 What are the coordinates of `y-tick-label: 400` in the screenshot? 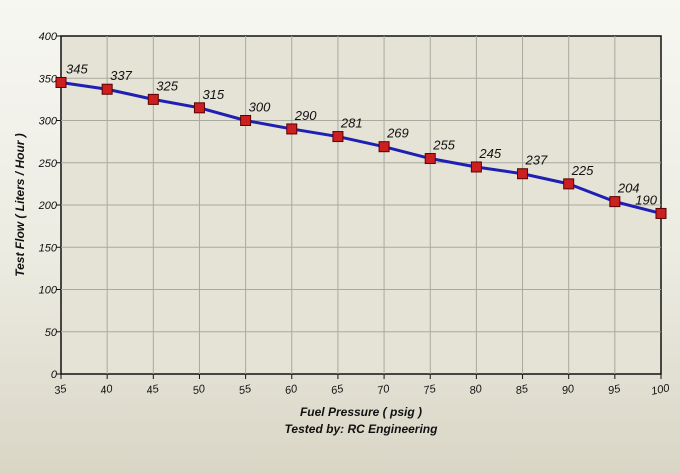 It's located at (48, 37).